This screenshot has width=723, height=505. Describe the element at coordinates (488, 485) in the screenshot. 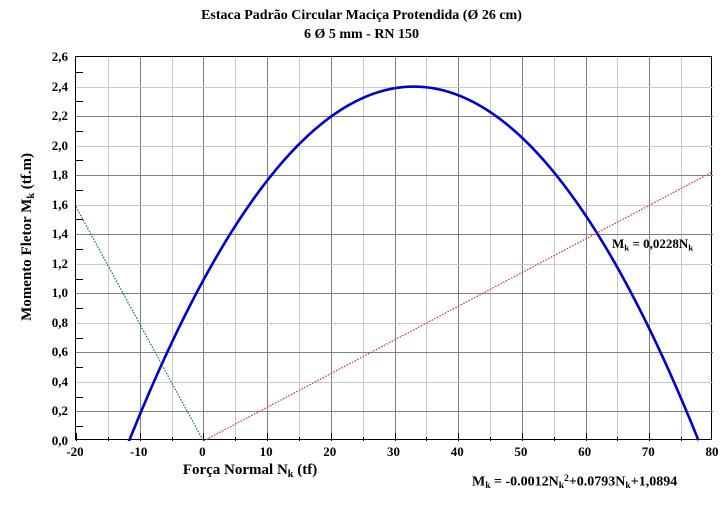

I see `parab-eq-m-sub: k` at that location.